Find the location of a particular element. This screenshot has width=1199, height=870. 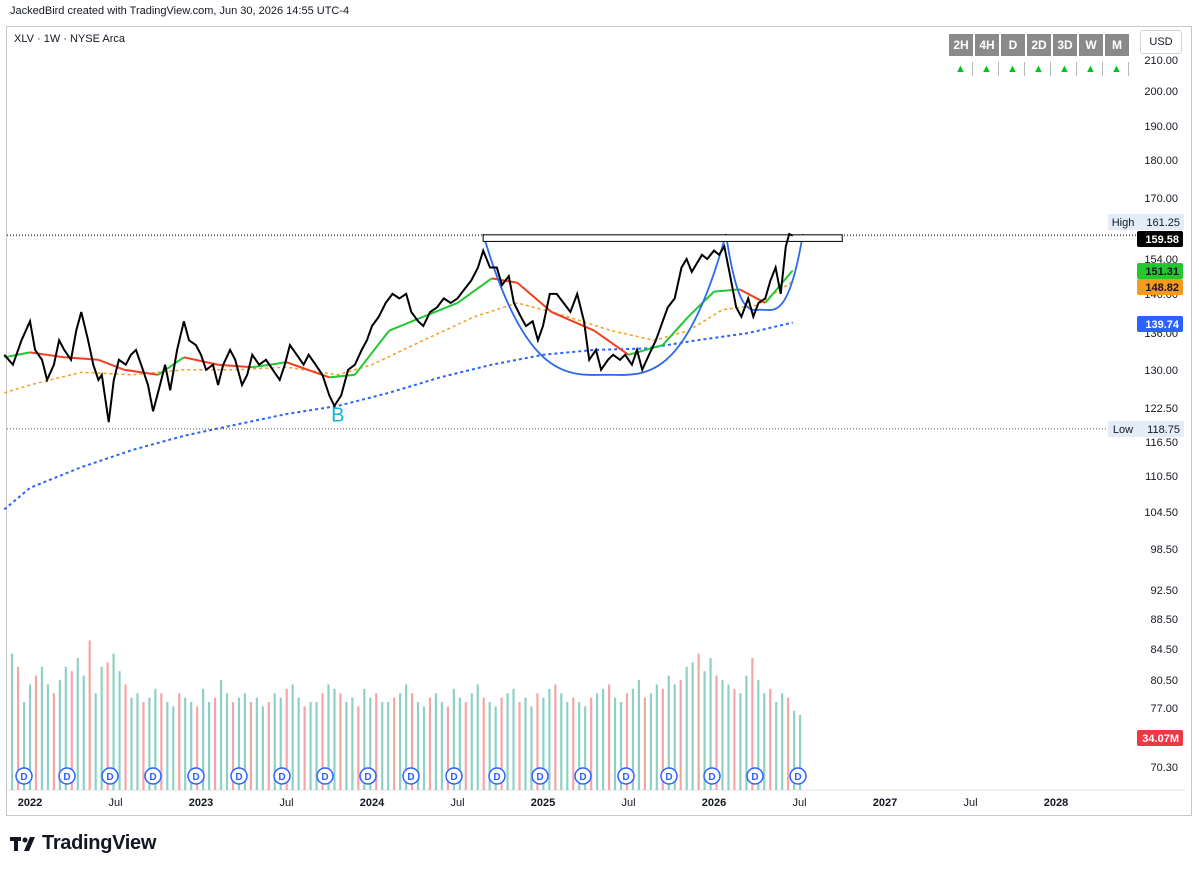

tradingview-logo-icon is located at coordinates (22, 843).